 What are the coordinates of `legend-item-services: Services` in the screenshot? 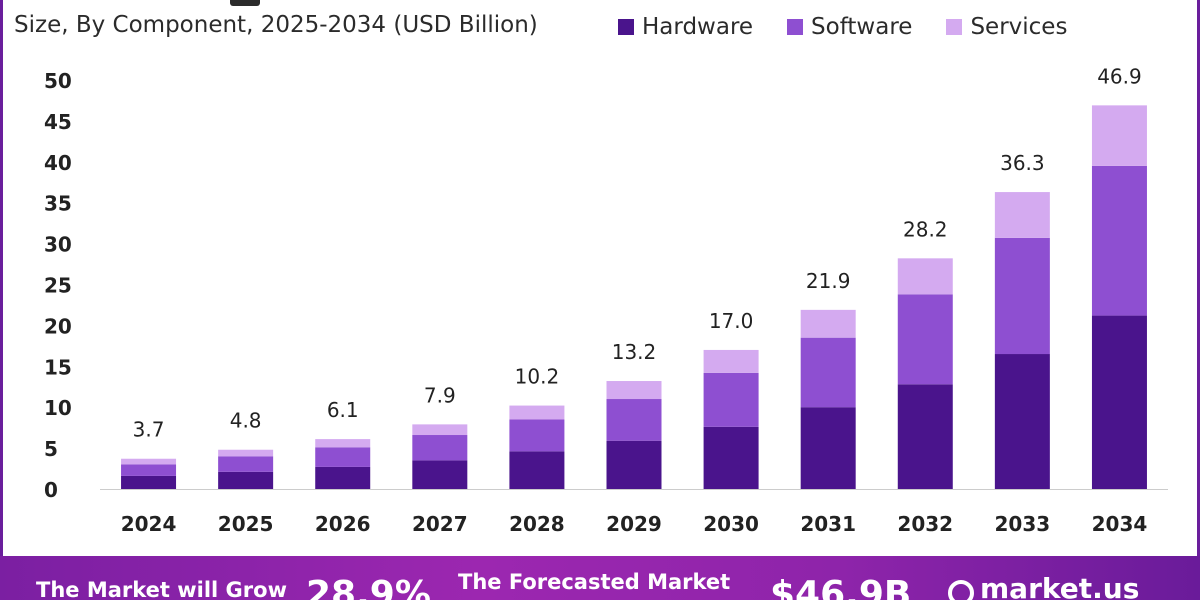 It's located at (1006, 27).